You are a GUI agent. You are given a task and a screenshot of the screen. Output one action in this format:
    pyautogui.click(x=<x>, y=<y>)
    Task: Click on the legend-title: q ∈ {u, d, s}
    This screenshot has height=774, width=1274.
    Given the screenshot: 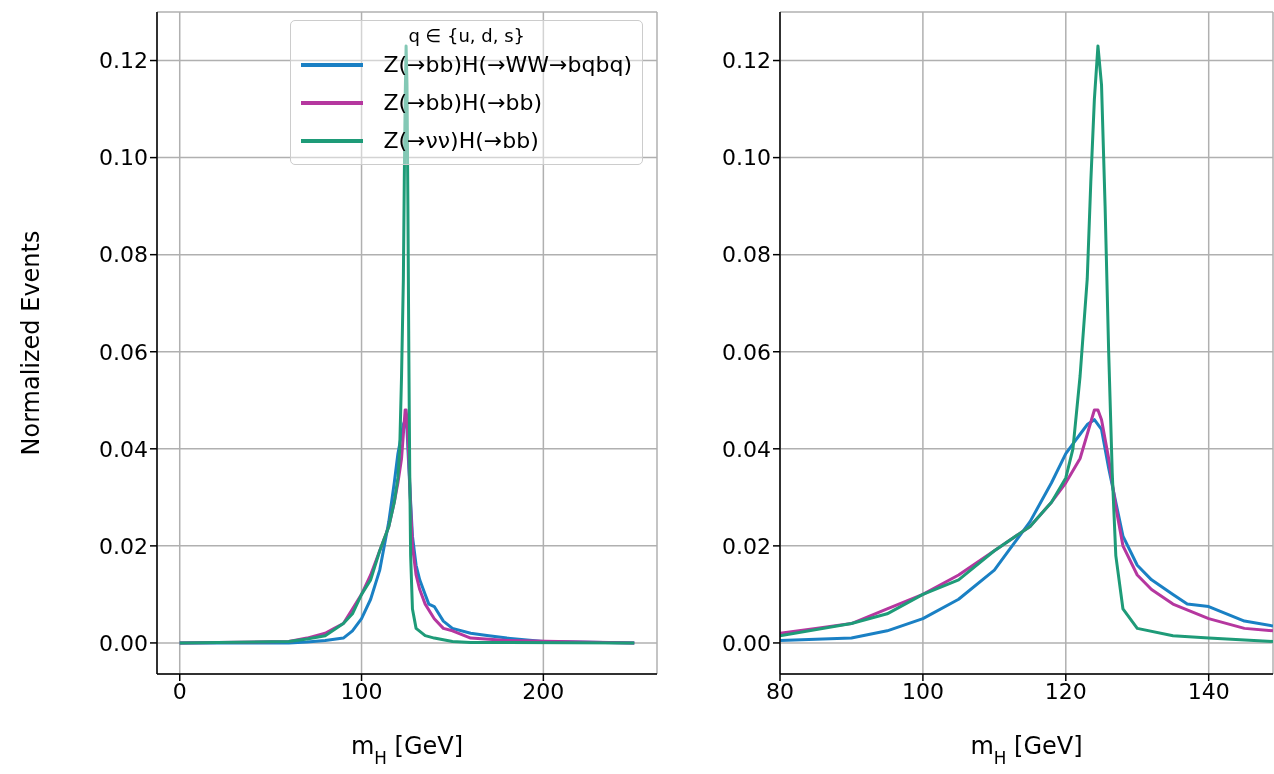 What is the action you would take?
    pyautogui.click(x=466, y=35)
    